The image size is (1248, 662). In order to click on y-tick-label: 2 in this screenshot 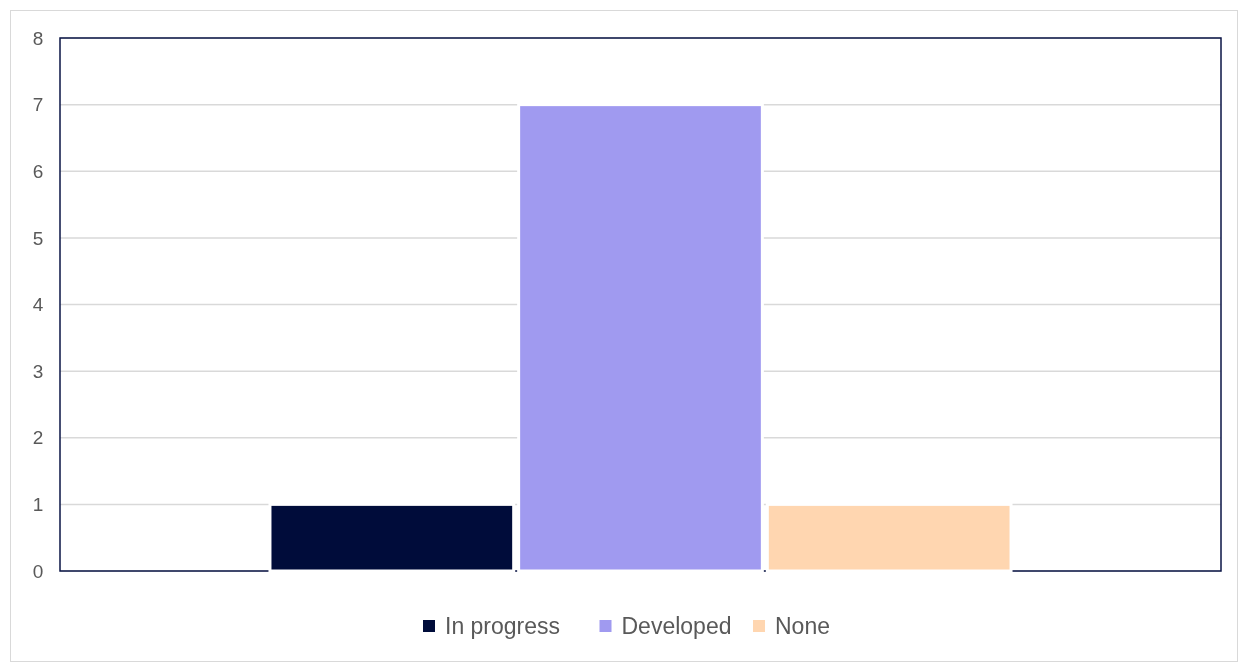, I will do `click(38, 438)`.